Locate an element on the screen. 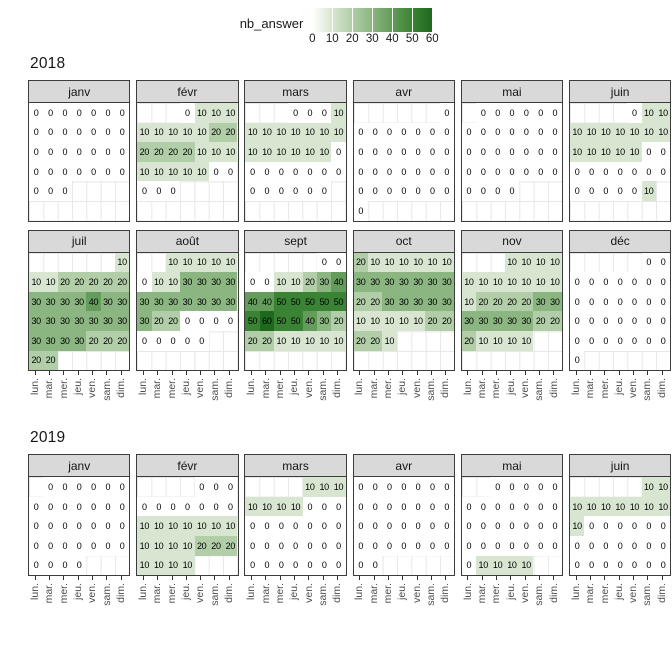 This screenshot has height=672, width=672. calendar-grid: 0 0 0 0 0 0 0 0 0 0 0 0 0 0 0 0 0 0 0 0 0 0 0 0 0 0 0 10 10 10 10 is located at coordinates (512, 526).